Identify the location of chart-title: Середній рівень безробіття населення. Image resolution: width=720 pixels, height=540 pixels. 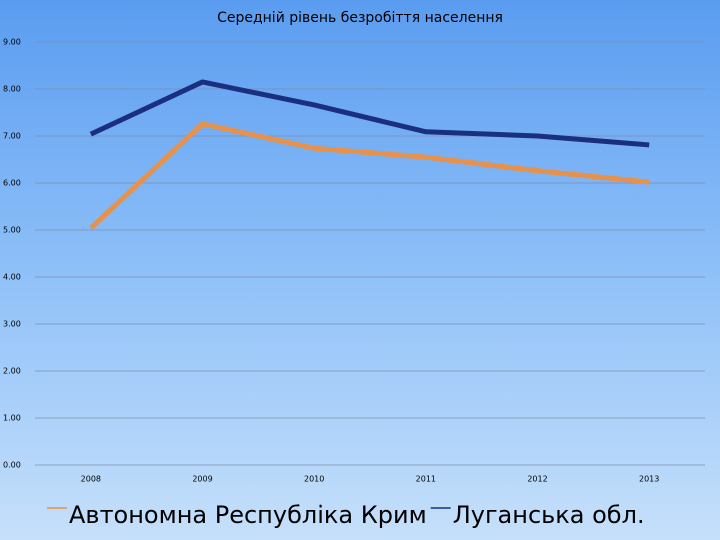
(360, 18).